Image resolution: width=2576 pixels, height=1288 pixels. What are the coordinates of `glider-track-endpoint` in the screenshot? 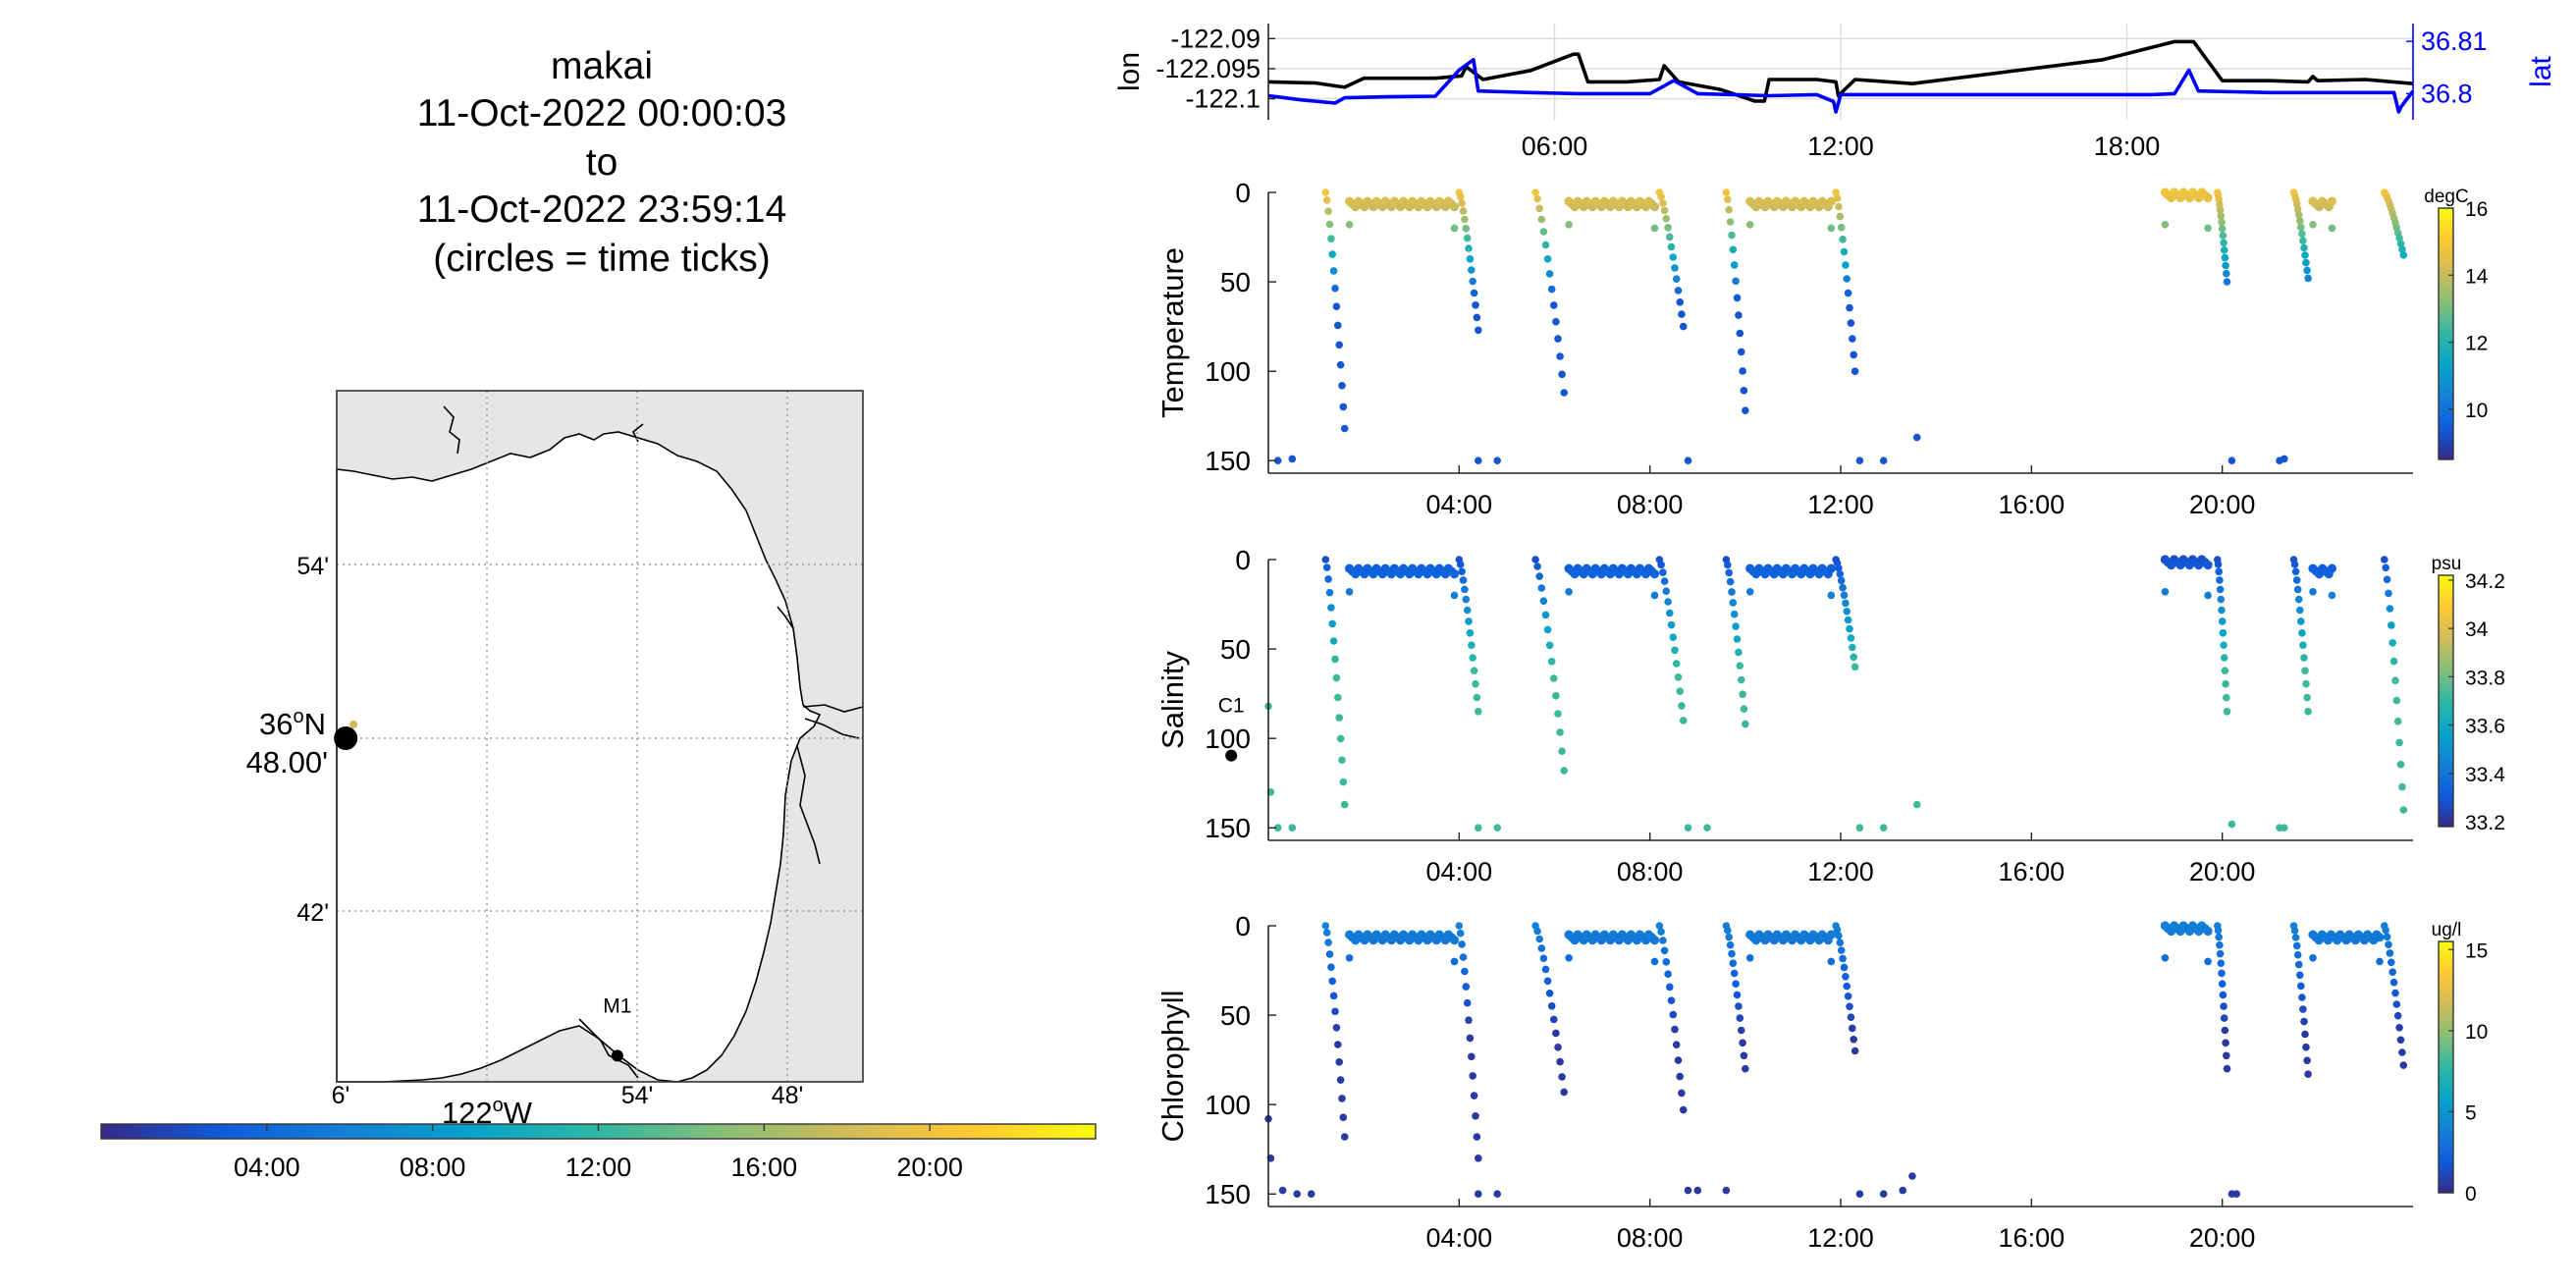 It's located at (353, 724).